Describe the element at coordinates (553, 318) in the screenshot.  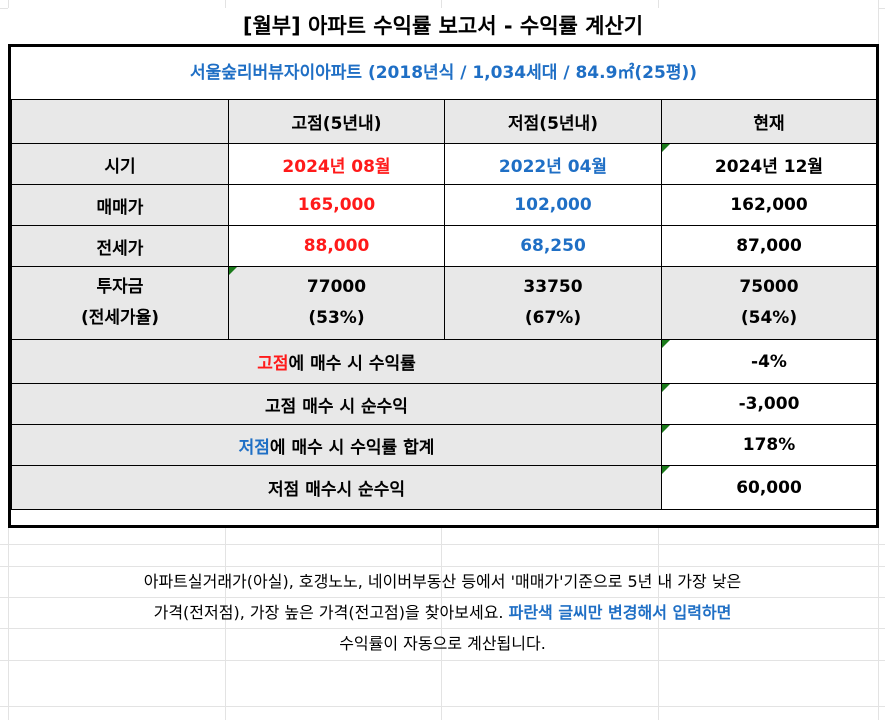
I see `invest-low-ratio: (67%)` at that location.